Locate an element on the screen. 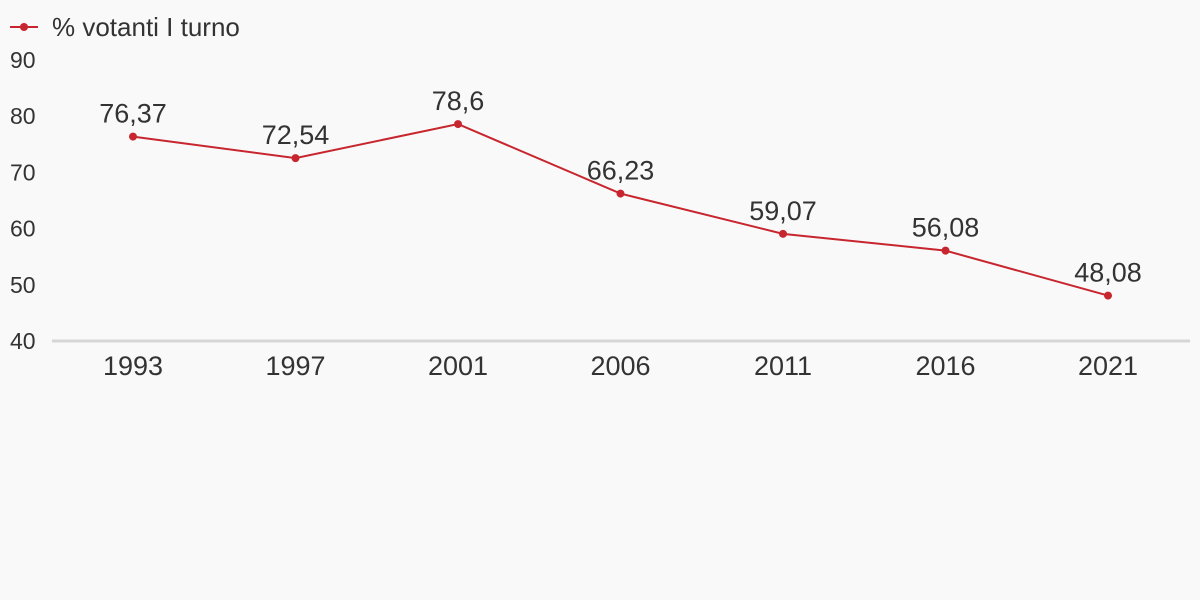 This screenshot has width=1200, height=600. data-label: 66,23 is located at coordinates (621, 171).